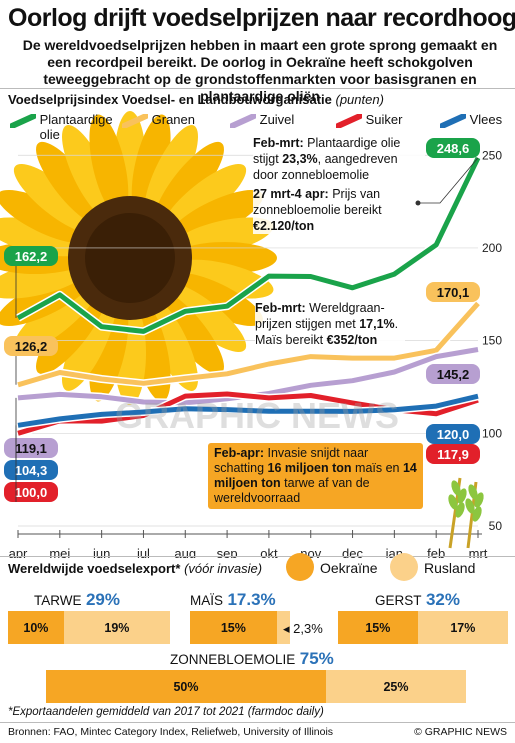 This screenshot has width=515, height=743. Describe the element at coordinates (76, 127) in the screenshot. I see `legend-label: Plantaardige olie` at that location.